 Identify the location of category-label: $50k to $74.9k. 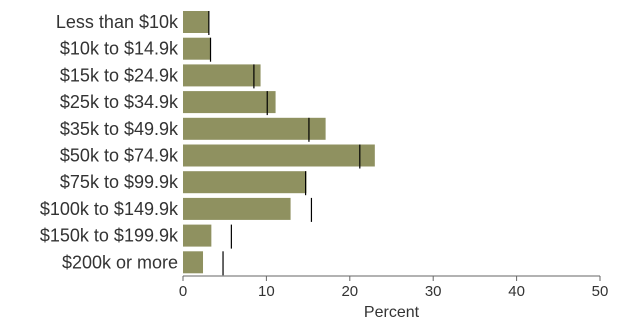
(119, 156).